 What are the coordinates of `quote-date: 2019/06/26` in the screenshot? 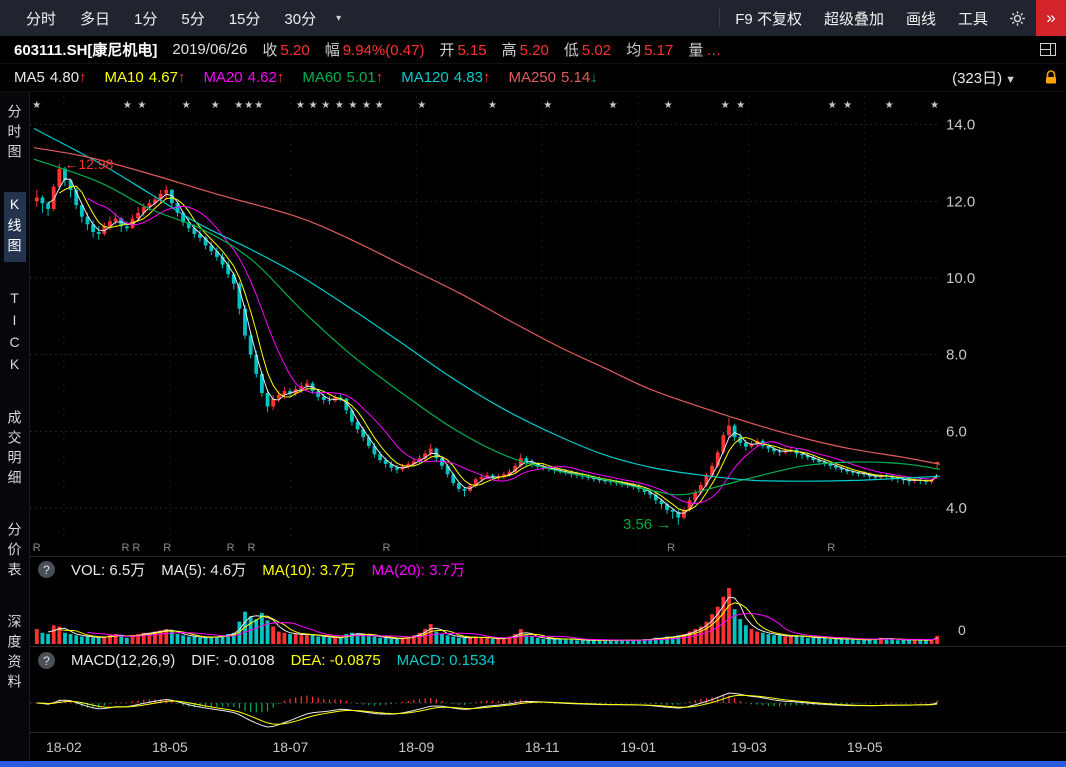 It's located at (210, 49).